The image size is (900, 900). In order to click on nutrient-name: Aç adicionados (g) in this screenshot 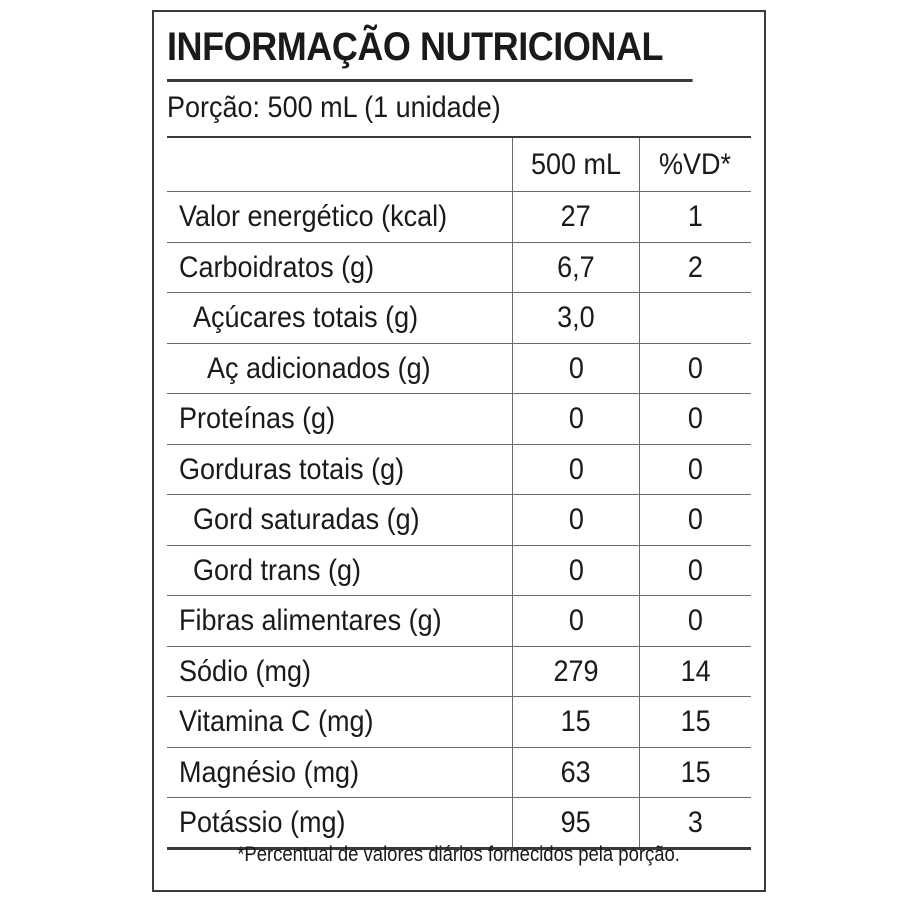, I will do `click(319, 368)`.